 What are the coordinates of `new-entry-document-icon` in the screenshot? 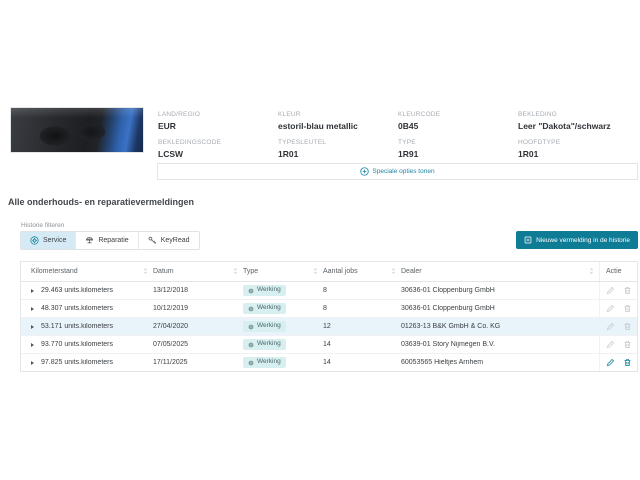 It's located at (528, 240).